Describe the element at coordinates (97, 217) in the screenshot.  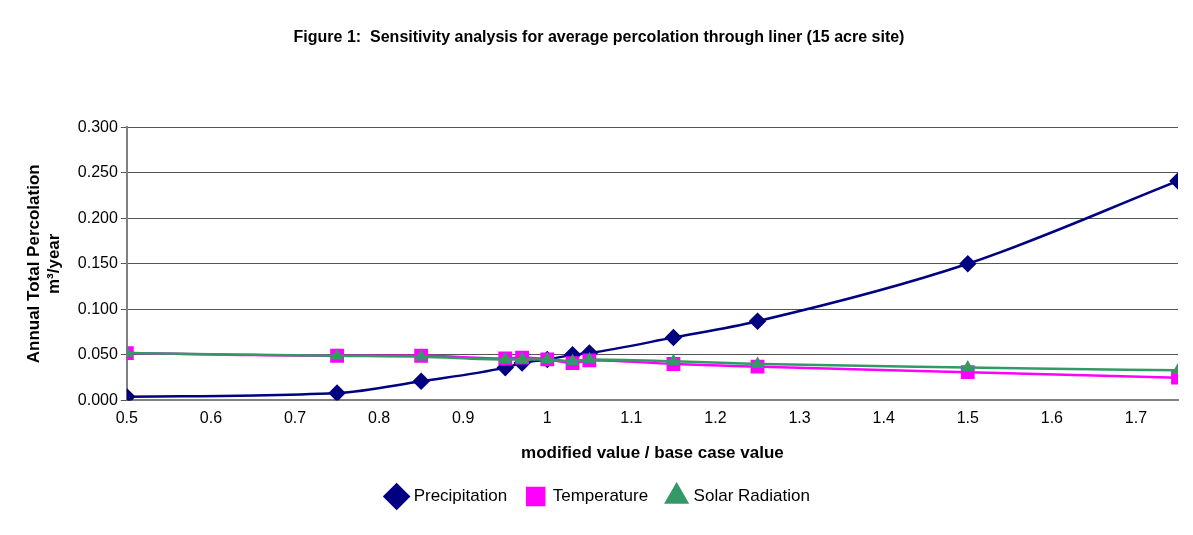
I see `y-tick-label: 0.200` at that location.